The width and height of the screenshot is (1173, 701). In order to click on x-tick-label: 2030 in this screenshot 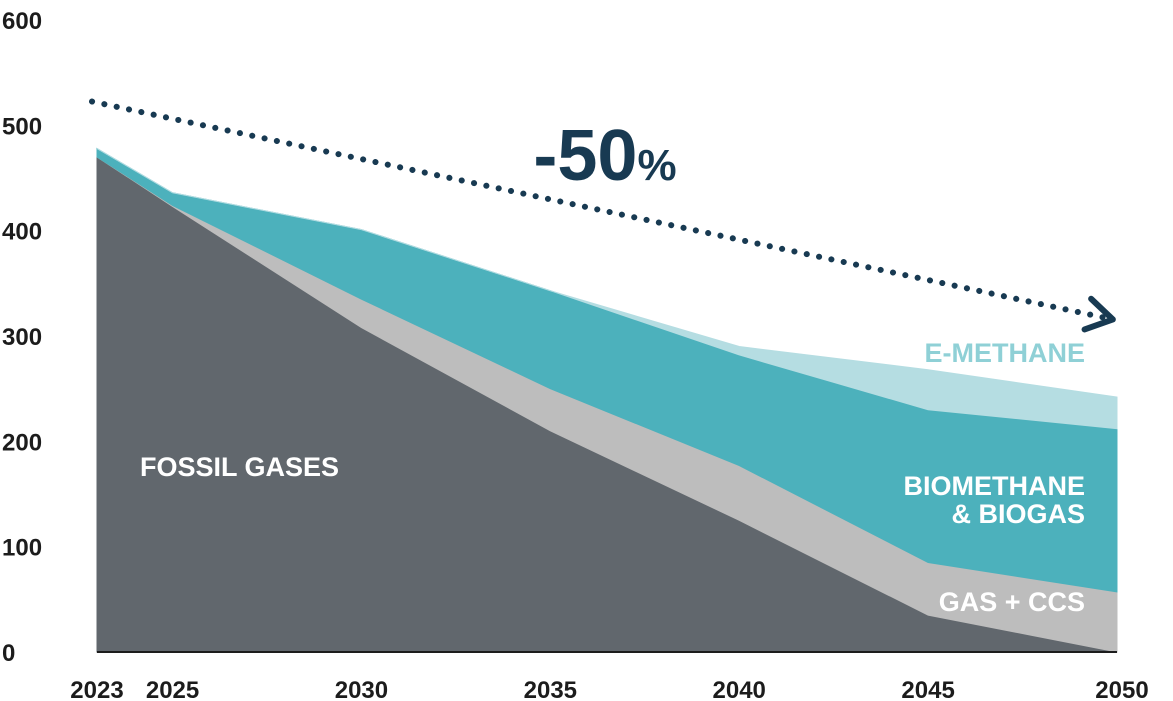, I will do `click(361, 689)`.